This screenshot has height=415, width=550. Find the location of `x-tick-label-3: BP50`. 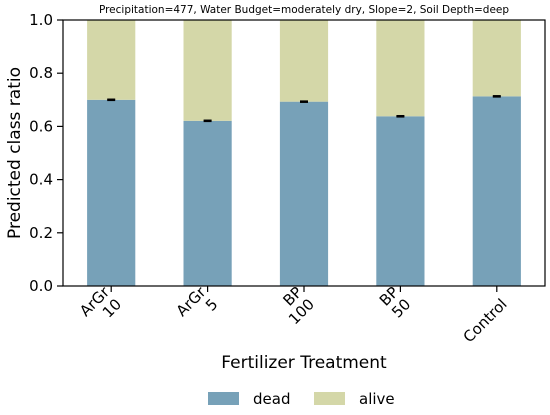

x-tick-label-3: BP50 is located at coordinates (395, 302).